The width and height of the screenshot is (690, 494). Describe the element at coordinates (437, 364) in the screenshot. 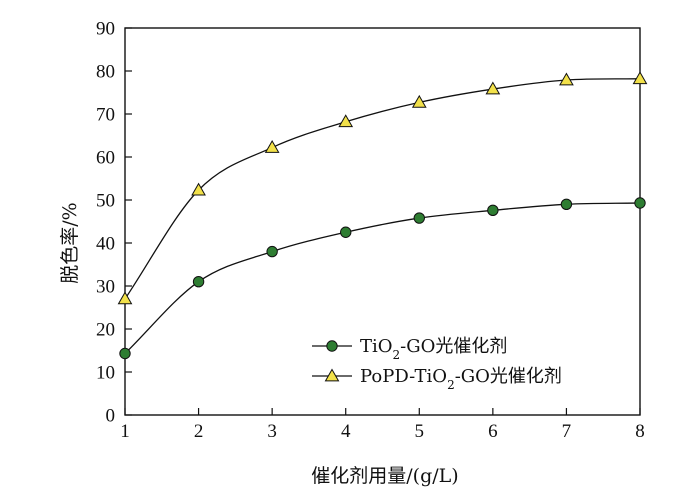

I see `legend: TiO2-GO光催化剂 PoPD-TiO2-GO光催化剂` at that location.